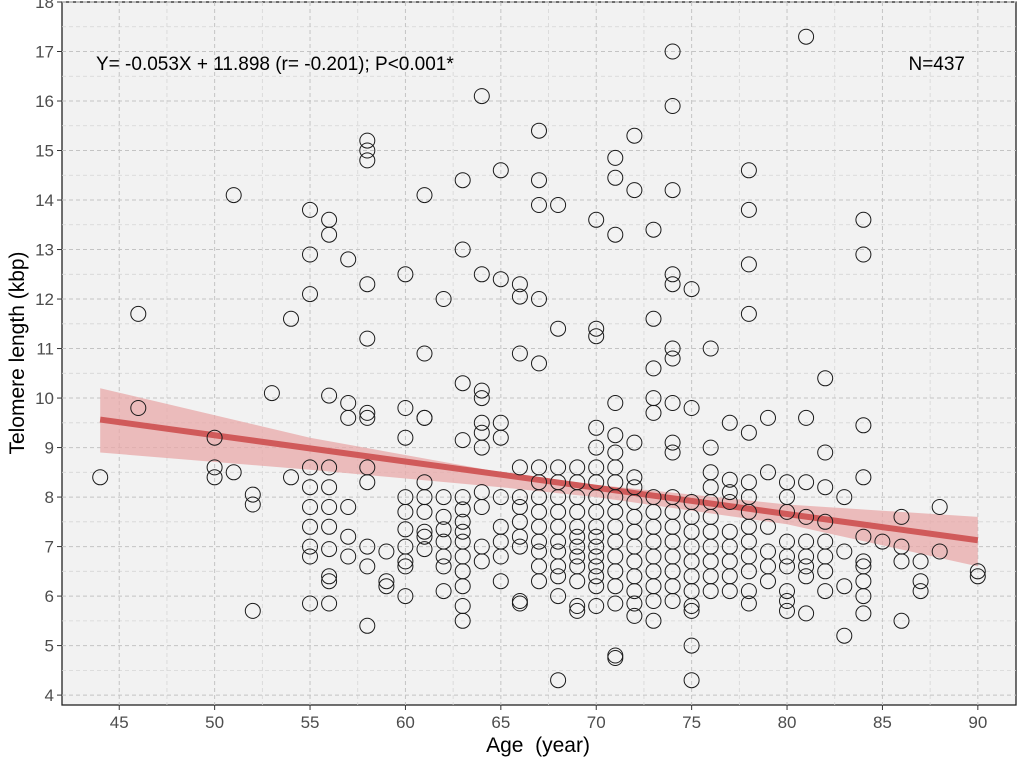 The width and height of the screenshot is (1020, 765). What do you see at coordinates (596, 722) in the screenshot?
I see `x-tick-label: 70` at bounding box center [596, 722].